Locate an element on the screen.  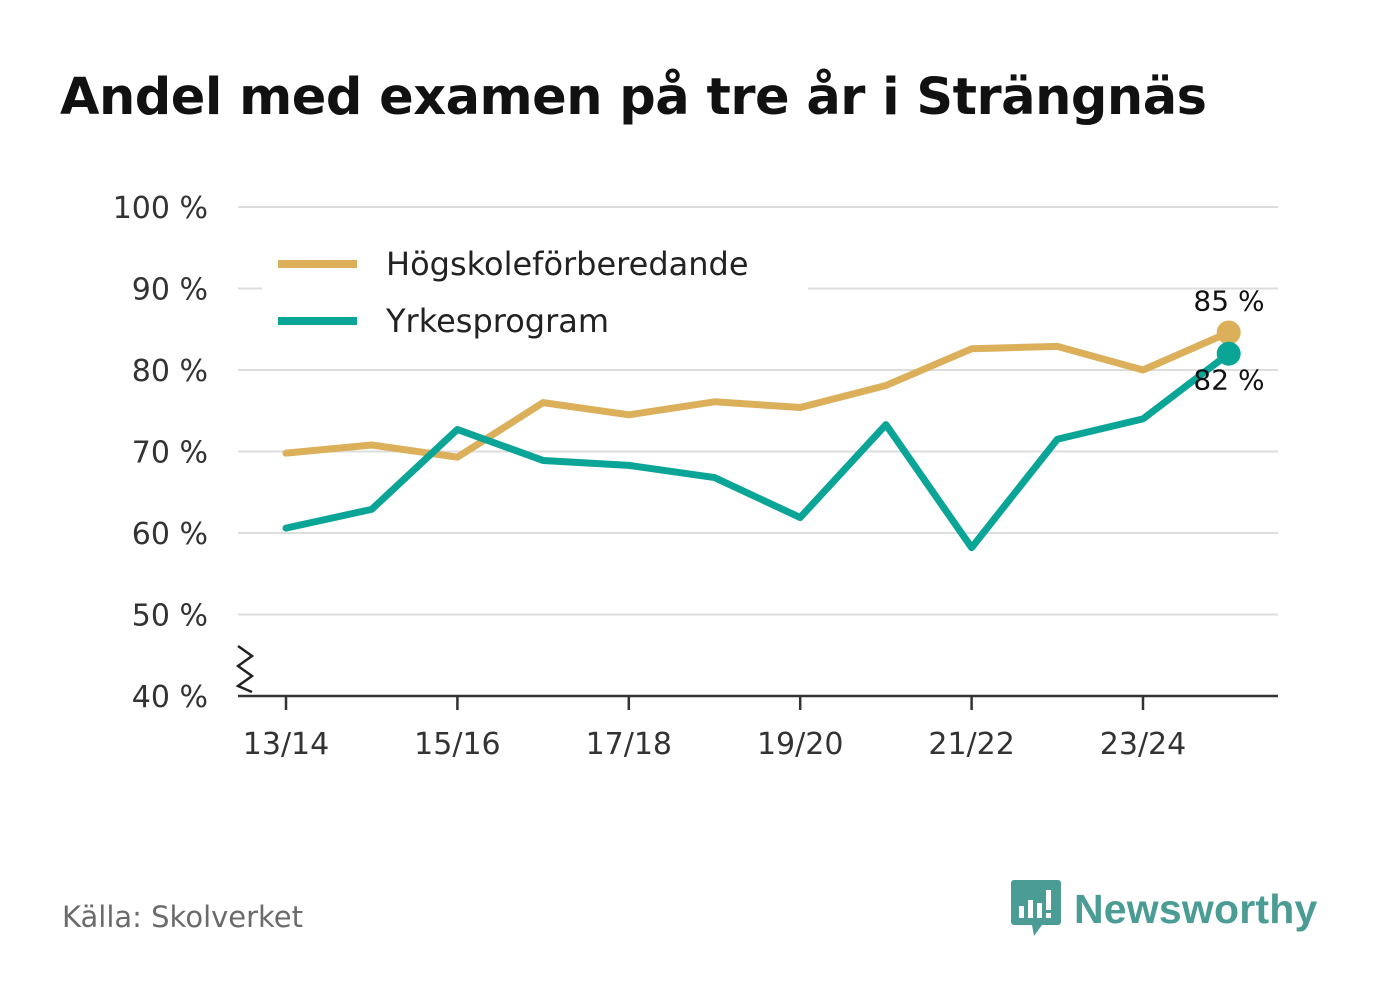
series-line-yrkesprogram is located at coordinates (757, 451).